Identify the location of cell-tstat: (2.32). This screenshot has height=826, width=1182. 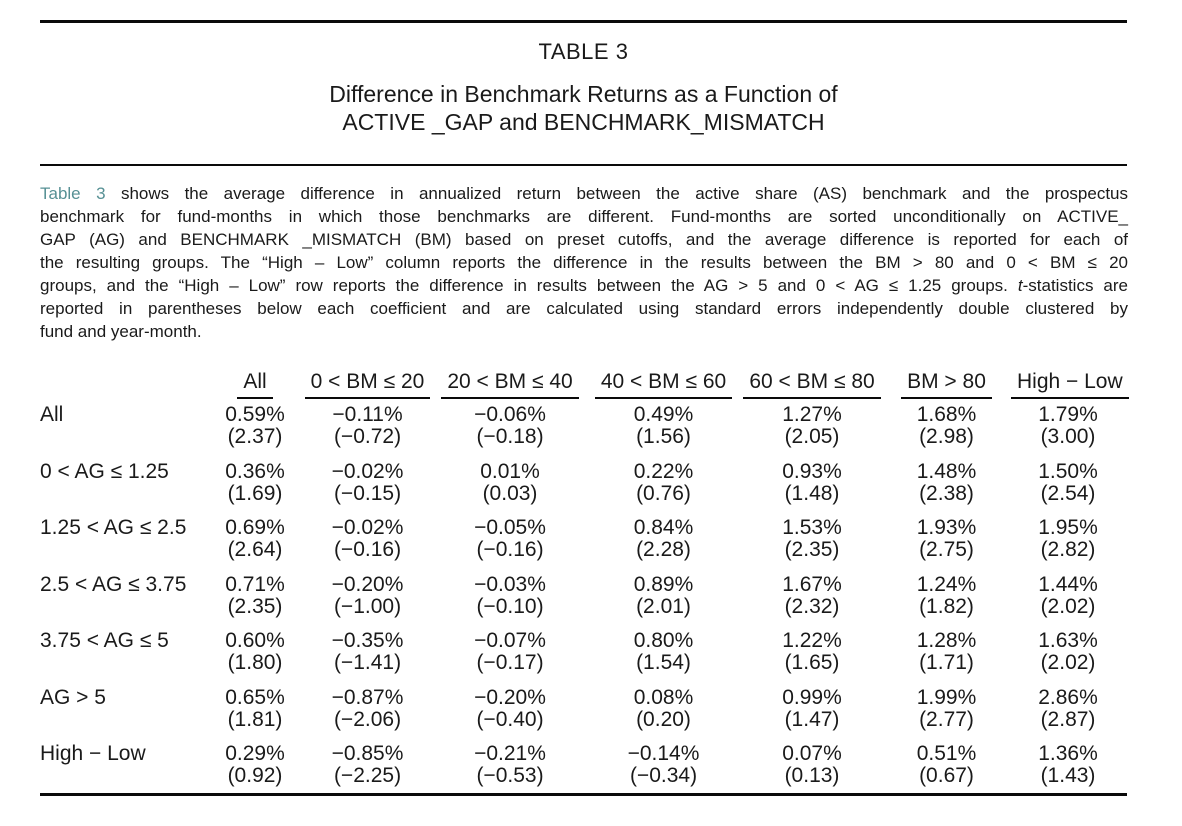
(812, 606).